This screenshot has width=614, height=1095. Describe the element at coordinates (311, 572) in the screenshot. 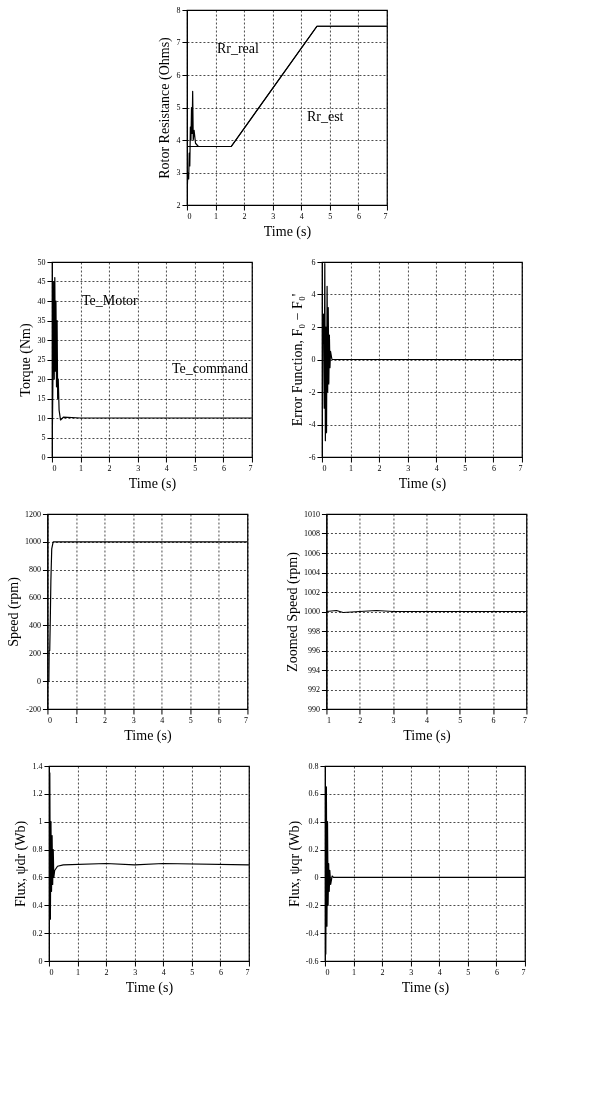

I see `y-tick-label: 1004` at that location.